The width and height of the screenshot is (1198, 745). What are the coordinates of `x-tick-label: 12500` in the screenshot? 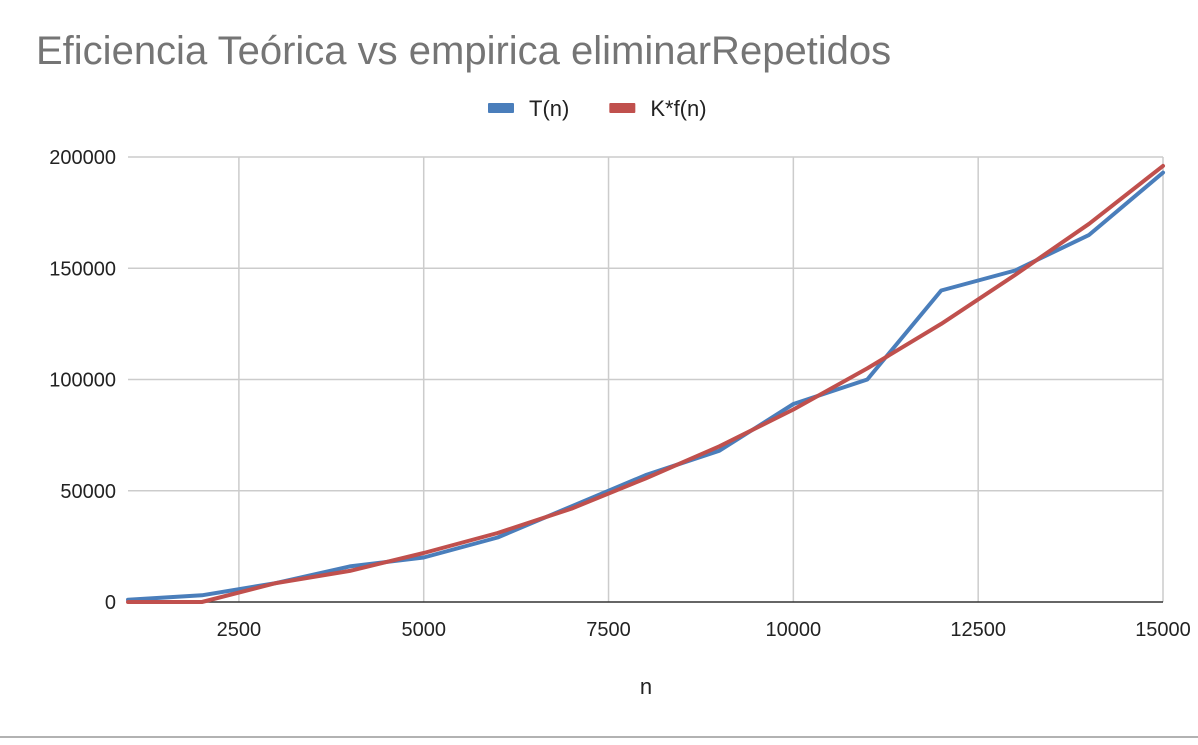 It's located at (978, 630).